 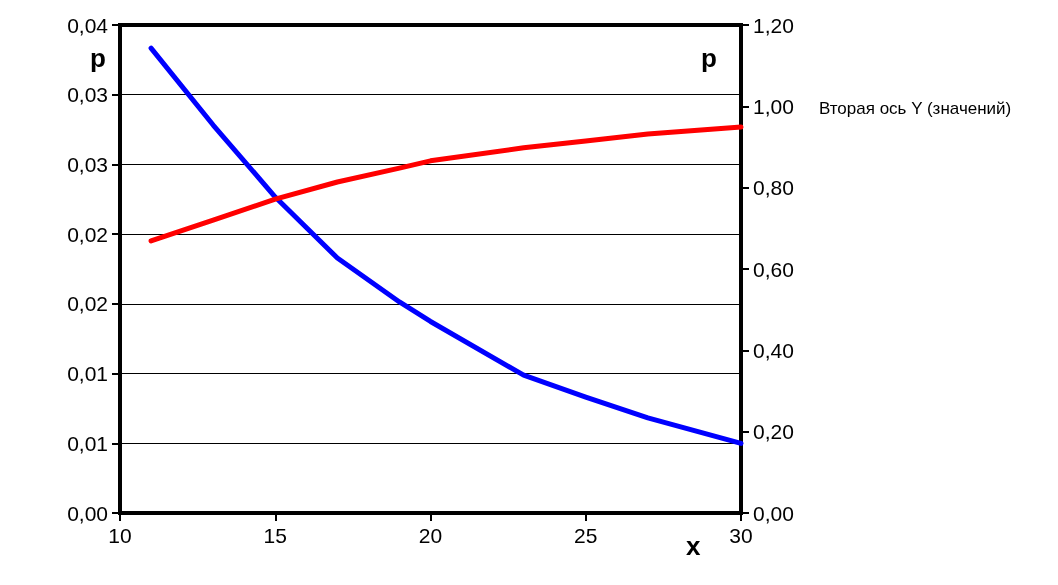 I want to click on y2-axis-title: p, so click(x=709, y=58).